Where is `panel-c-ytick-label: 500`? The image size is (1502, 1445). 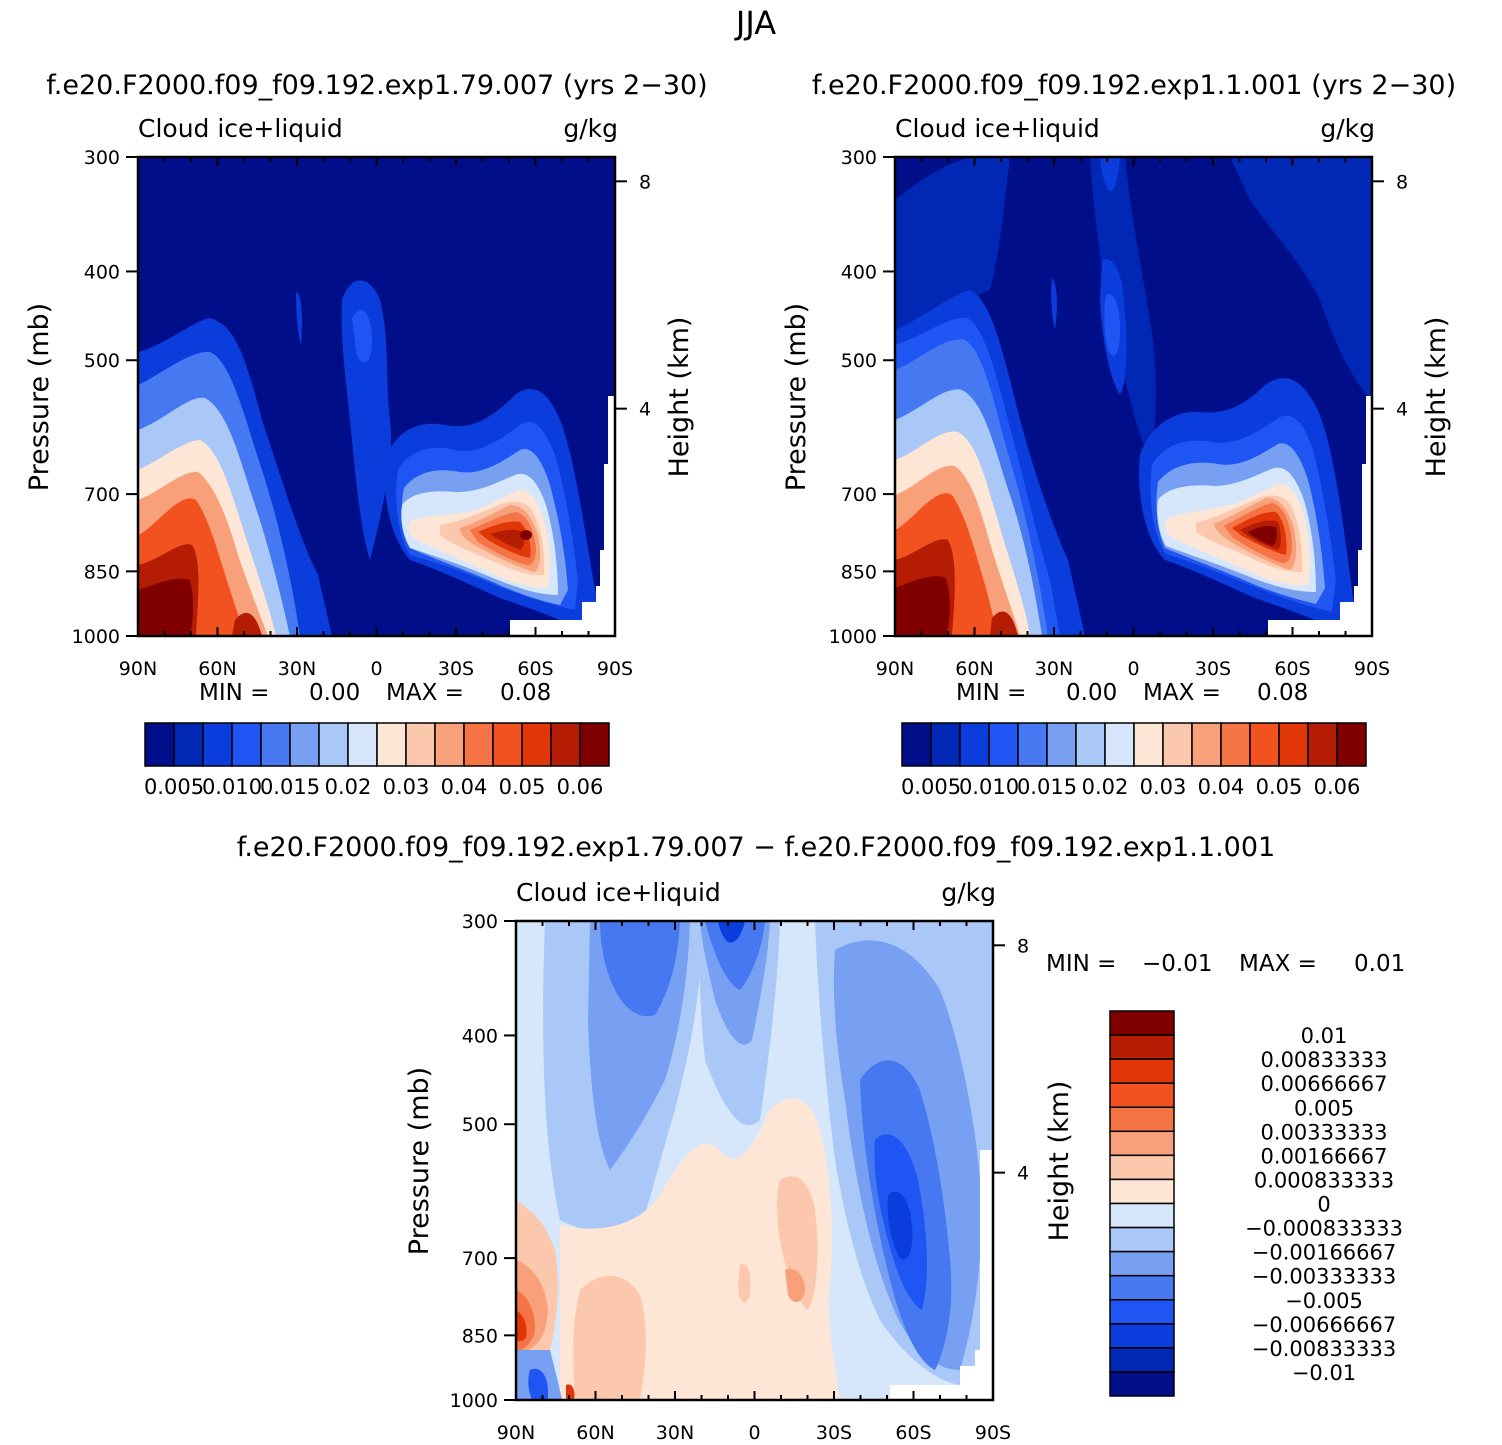
panel-c-ytick-label: 500 is located at coordinates (480, 1125).